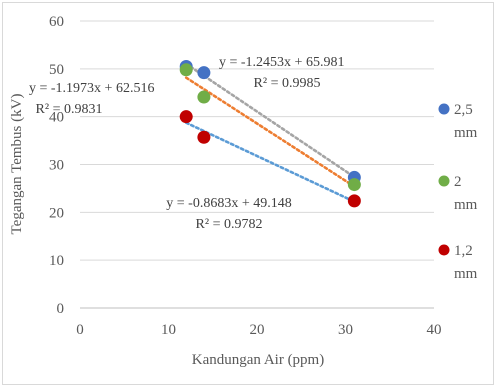 This screenshot has width=496, height=387. Describe the element at coordinates (56, 166) in the screenshot. I see `y-tick-label: 30` at that location.